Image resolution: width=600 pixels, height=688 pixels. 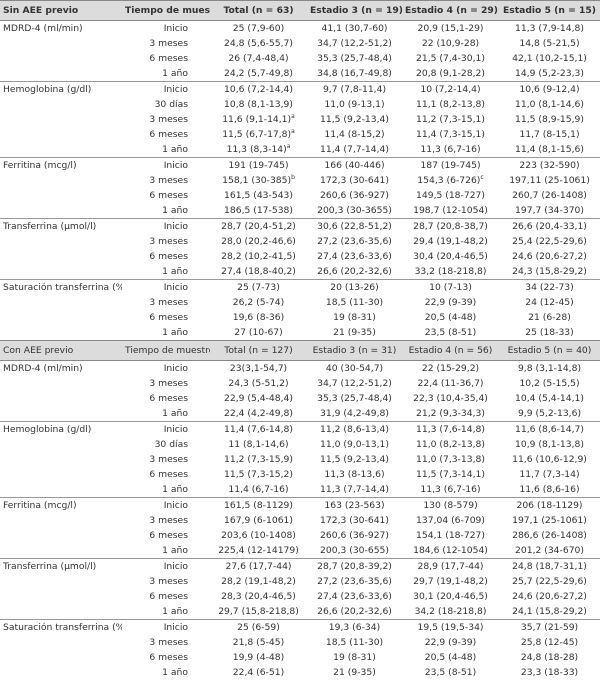 What do you see at coordinates (450, 611) in the screenshot?
I see `value-cell: 34,2 (18-218,8)` at bounding box center [450, 611].